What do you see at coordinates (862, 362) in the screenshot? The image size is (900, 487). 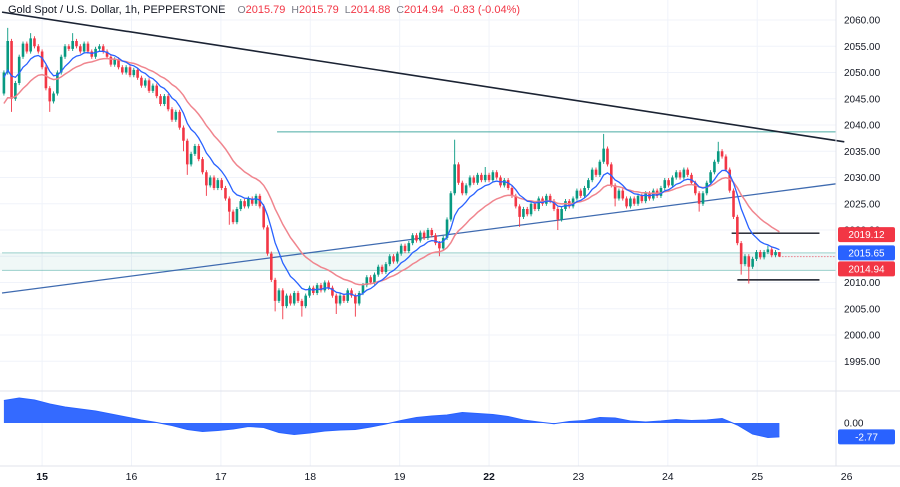 I see `svg-text: 1995.00` at bounding box center [862, 362].